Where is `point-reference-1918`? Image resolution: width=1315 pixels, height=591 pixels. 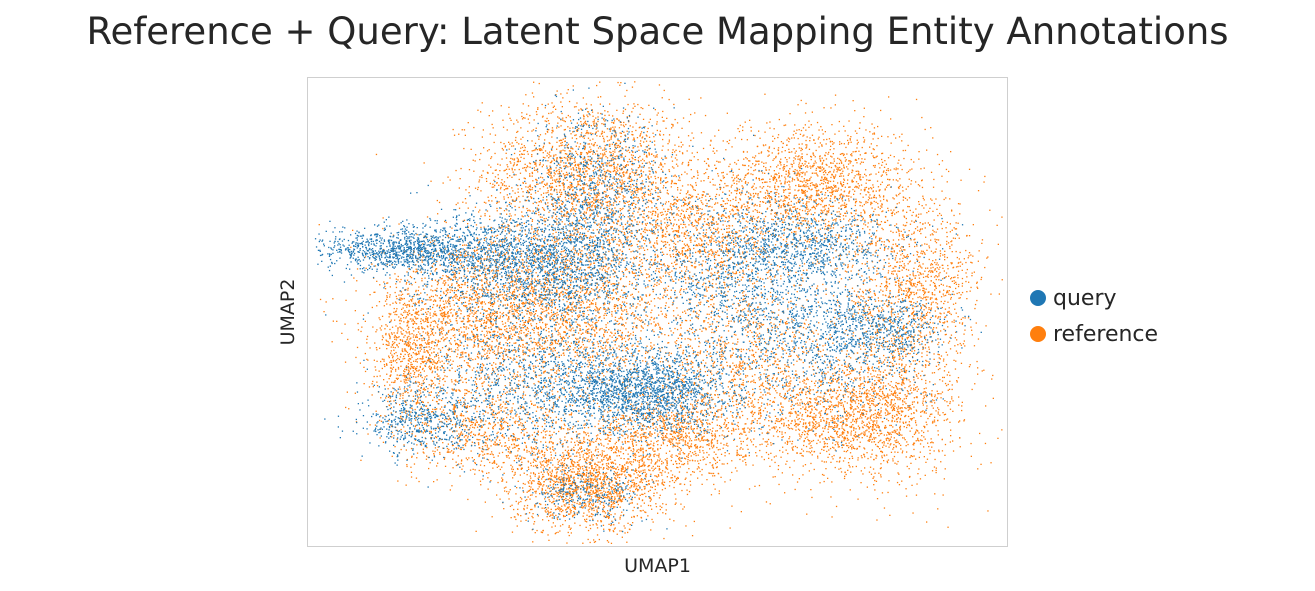 point-reference-1918 is located at coordinates (487, 151).